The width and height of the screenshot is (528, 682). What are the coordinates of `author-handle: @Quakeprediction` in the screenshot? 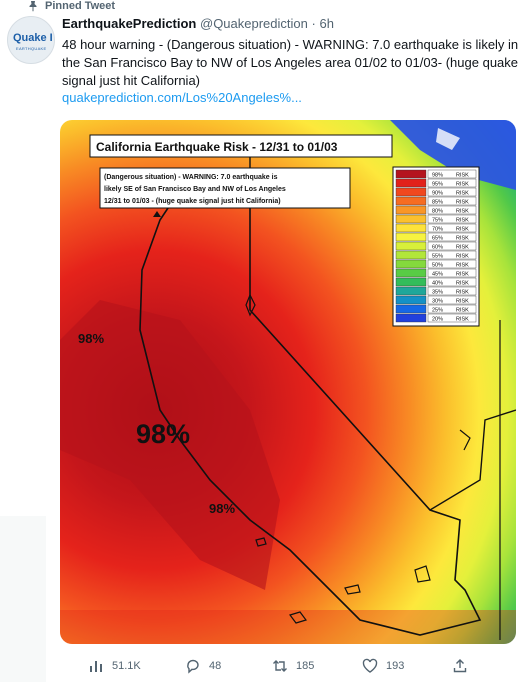 It's located at (254, 23).